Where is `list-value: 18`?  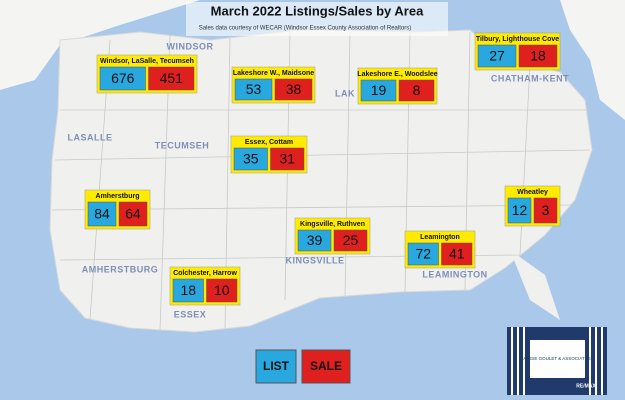 list-value: 18 is located at coordinates (188, 290).